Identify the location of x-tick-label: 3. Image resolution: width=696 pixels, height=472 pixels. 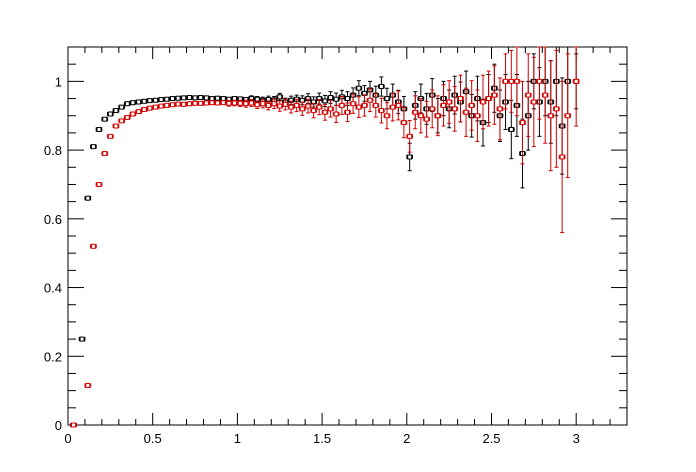
(576, 438).